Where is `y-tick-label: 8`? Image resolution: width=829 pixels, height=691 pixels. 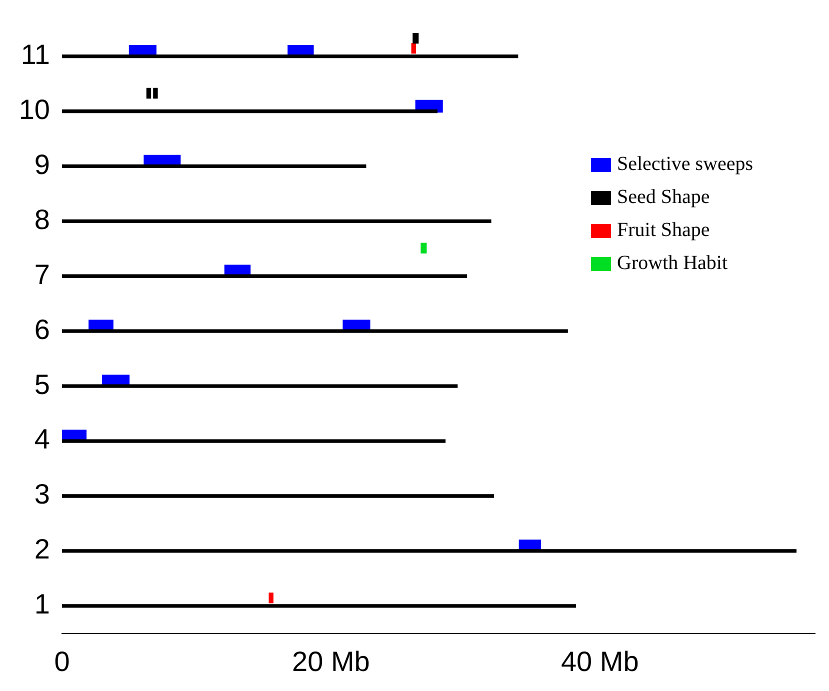 y-tick-label: 8 is located at coordinates (42, 219).